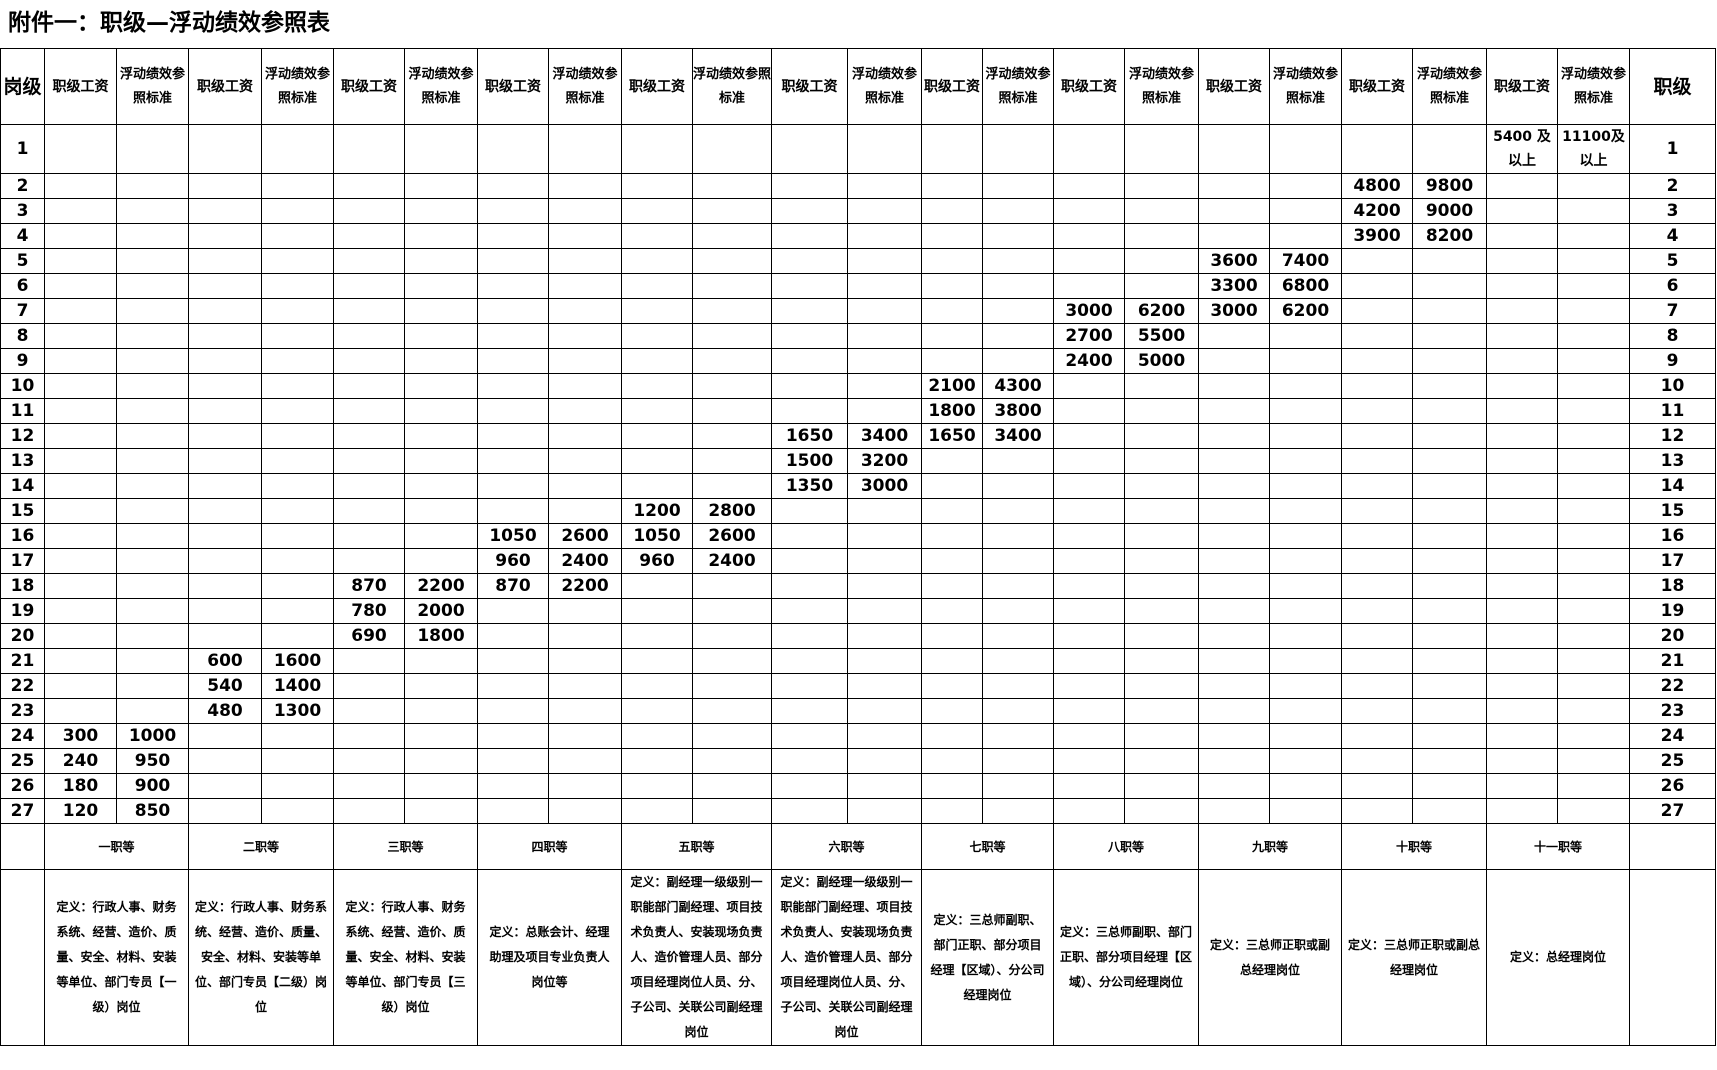 The image size is (1717, 1070). What do you see at coordinates (441, 636) in the screenshot?
I see `performance-cell: 1800` at bounding box center [441, 636].